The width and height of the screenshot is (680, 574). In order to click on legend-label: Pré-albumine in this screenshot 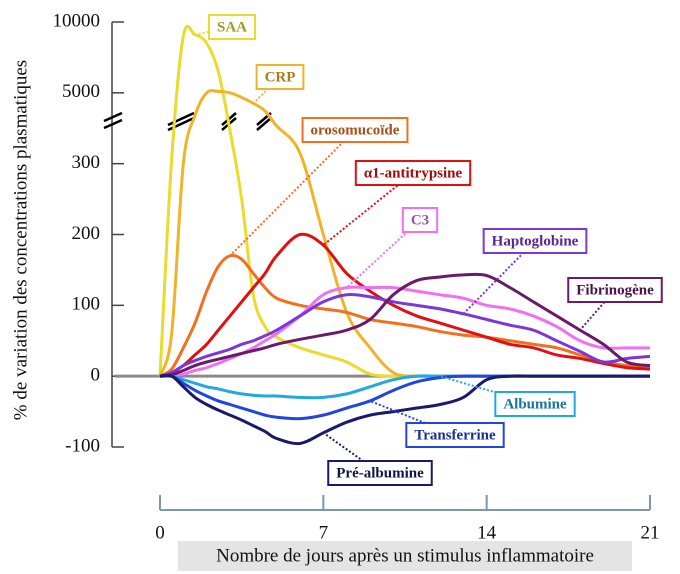, I will do `click(380, 473)`.